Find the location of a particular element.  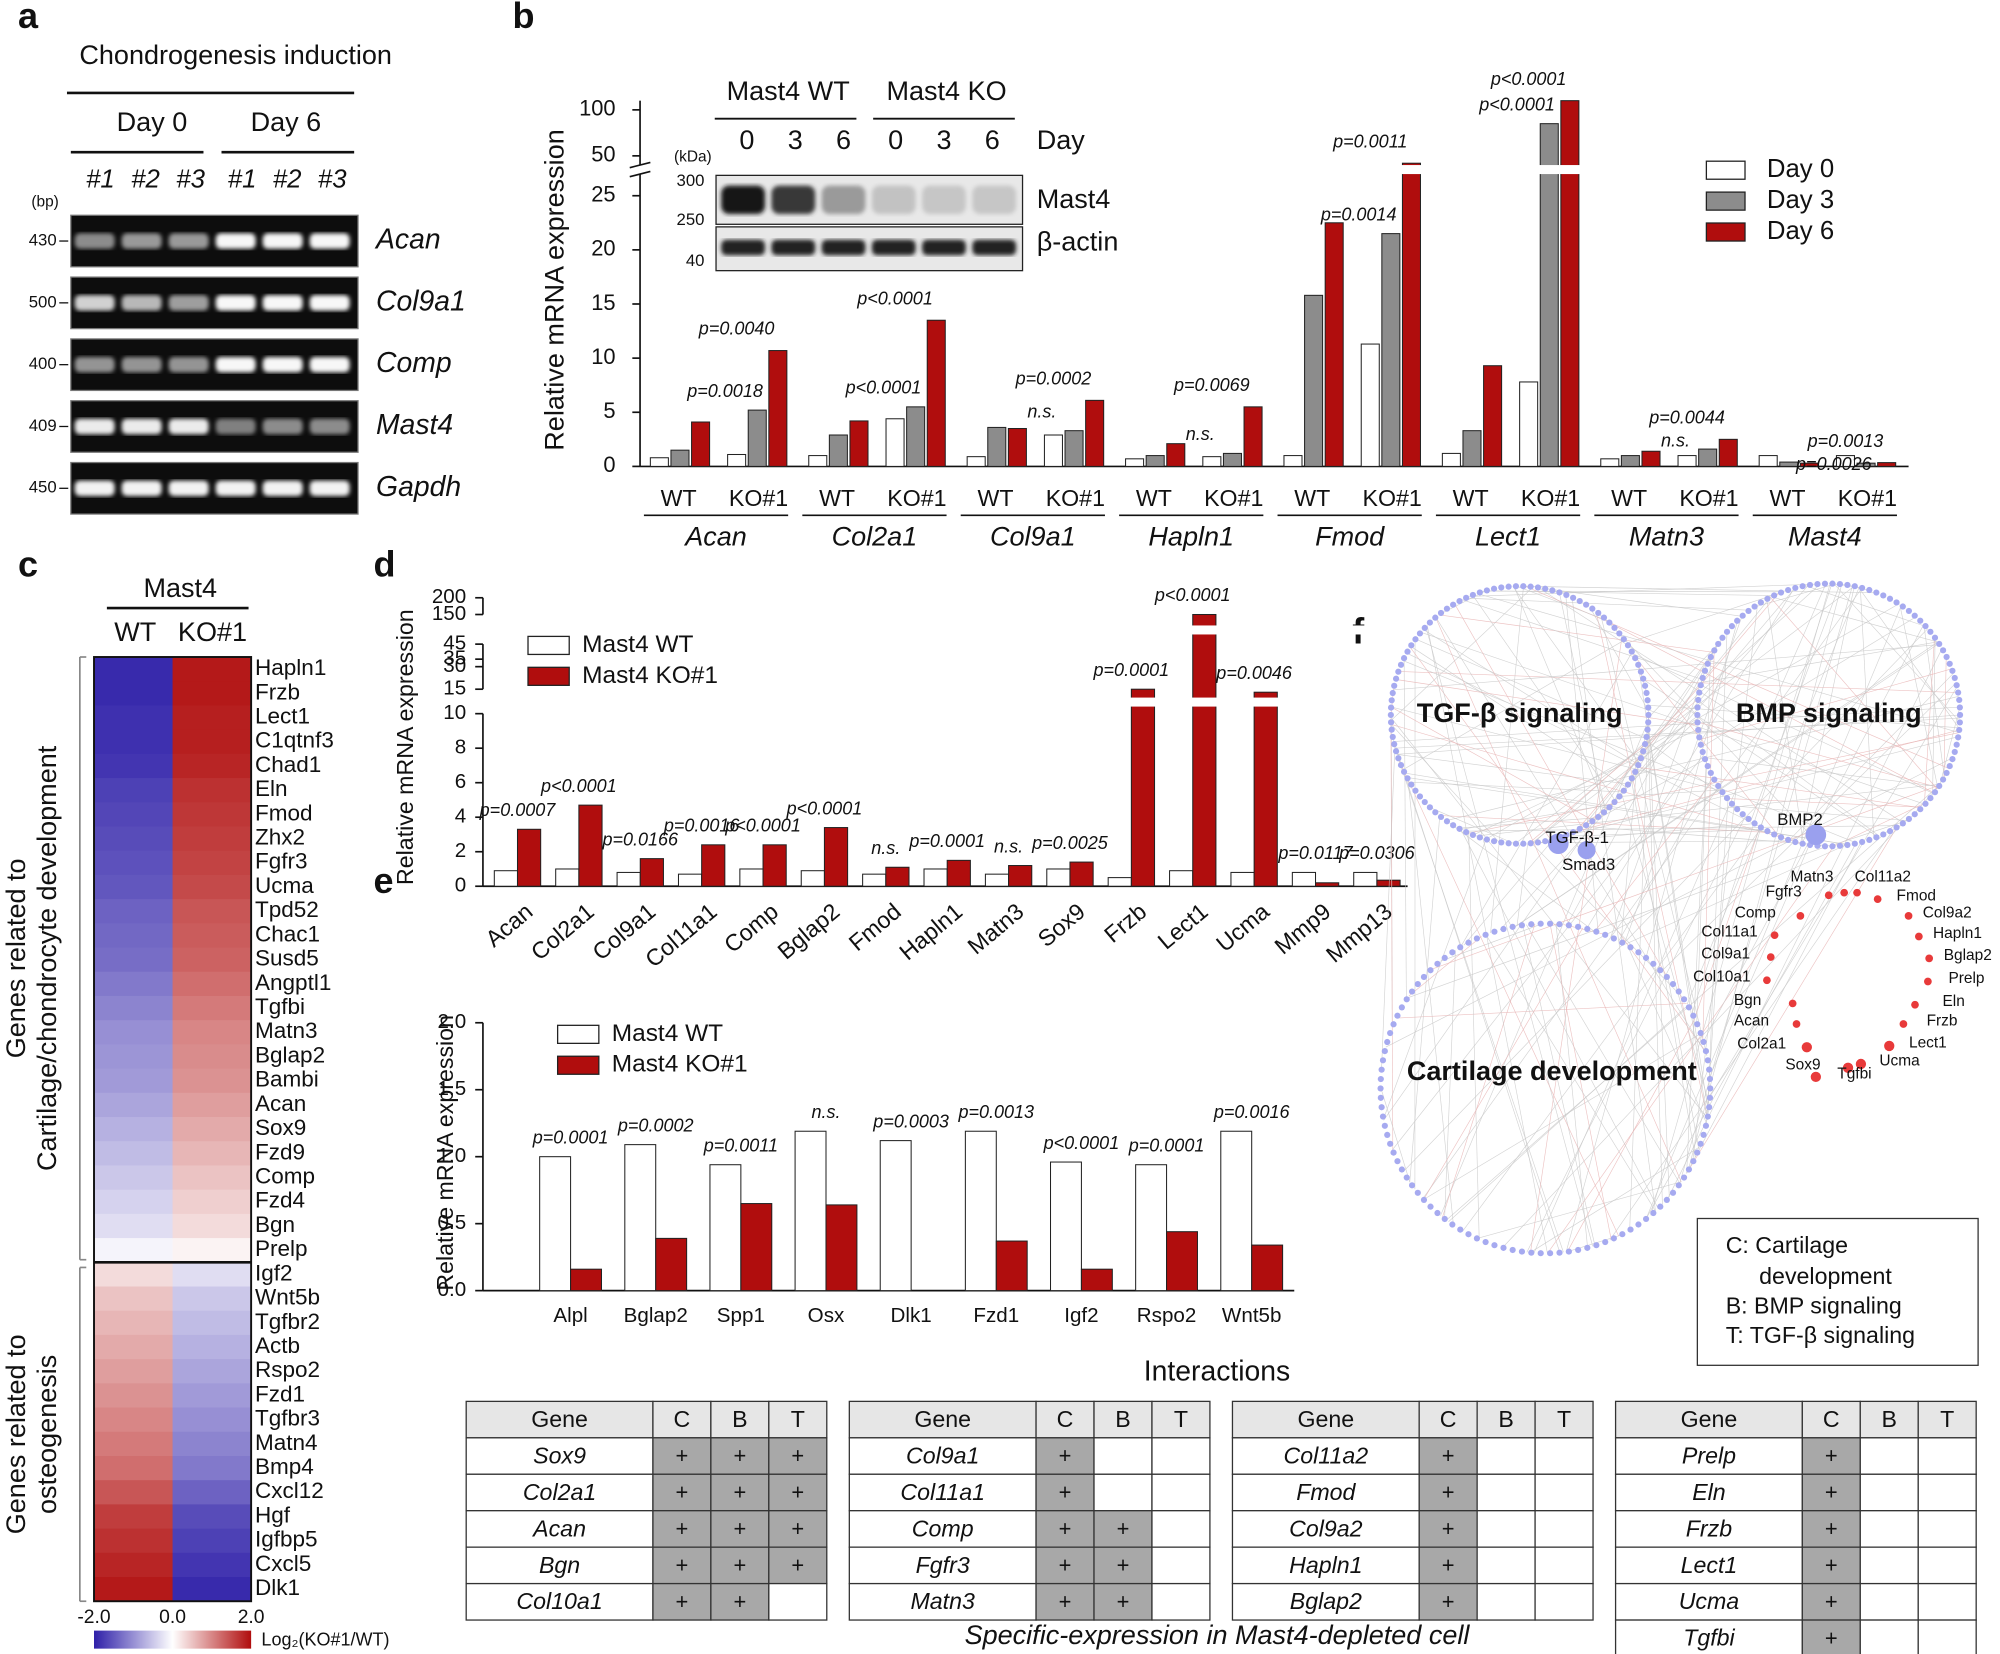

legend-label: Mast4 WT is located at coordinates (637, 644).